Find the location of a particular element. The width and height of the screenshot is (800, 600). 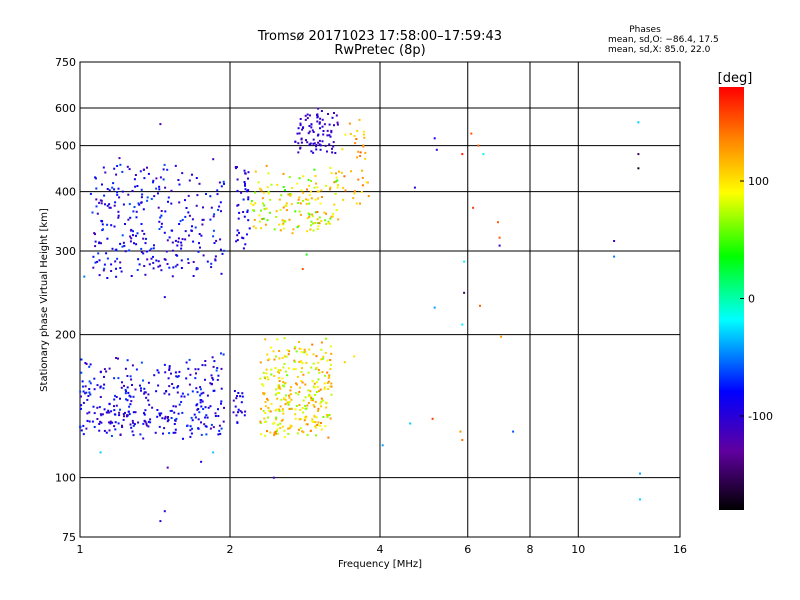

x-tick-label: 1 is located at coordinates (80, 549).